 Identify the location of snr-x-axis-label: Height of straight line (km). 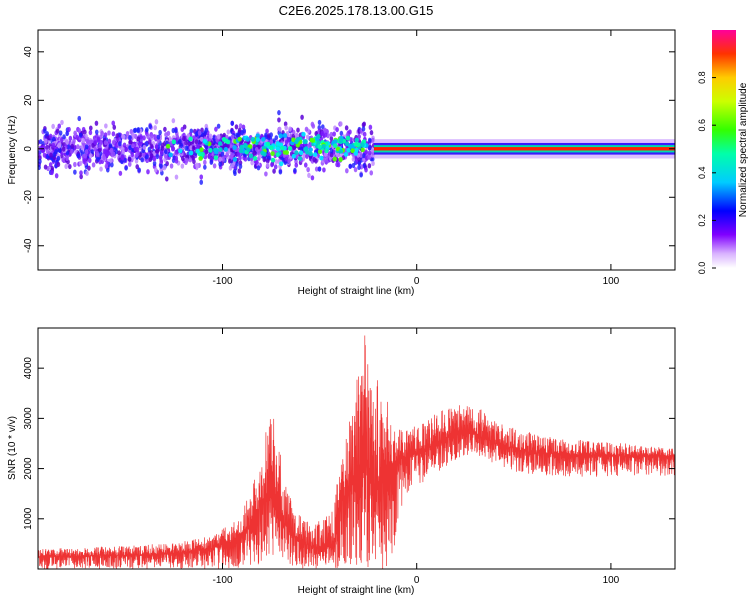
(356, 590).